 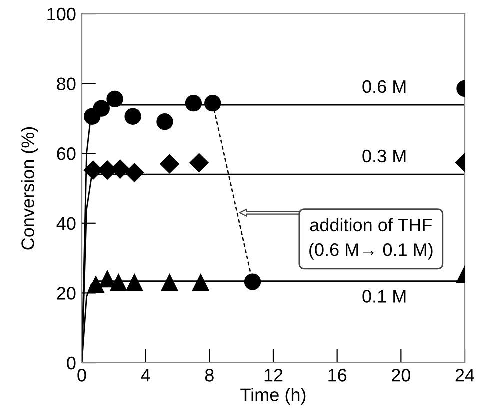 What do you see at coordinates (209, 375) in the screenshot?
I see `x-tick-label: 8` at bounding box center [209, 375].